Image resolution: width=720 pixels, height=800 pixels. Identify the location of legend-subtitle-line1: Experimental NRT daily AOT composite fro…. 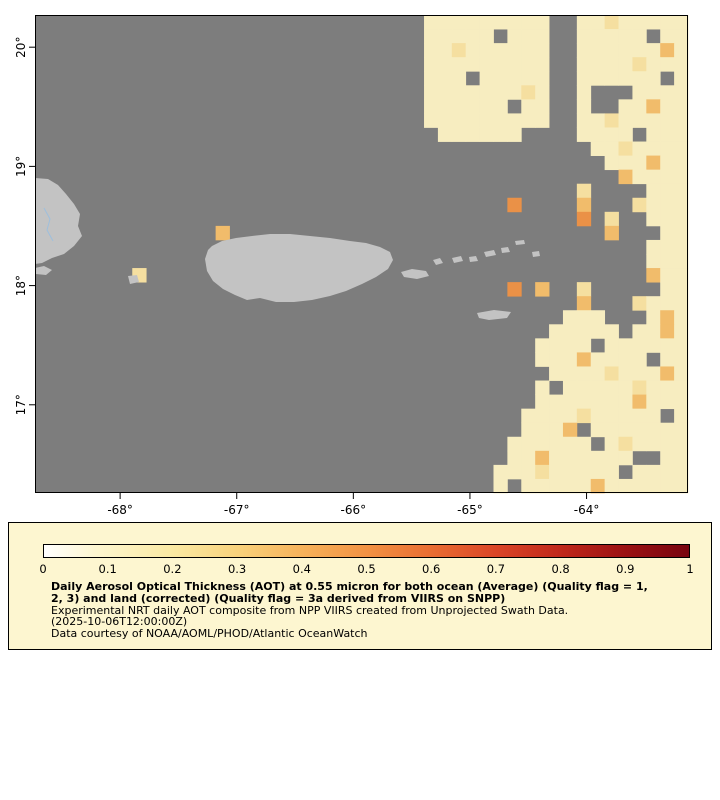
(310, 610).